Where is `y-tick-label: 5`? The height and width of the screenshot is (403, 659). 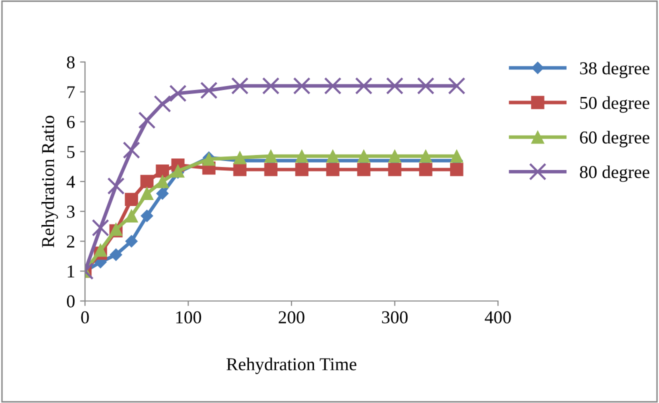
y-tick-label: 5 is located at coordinates (71, 152).